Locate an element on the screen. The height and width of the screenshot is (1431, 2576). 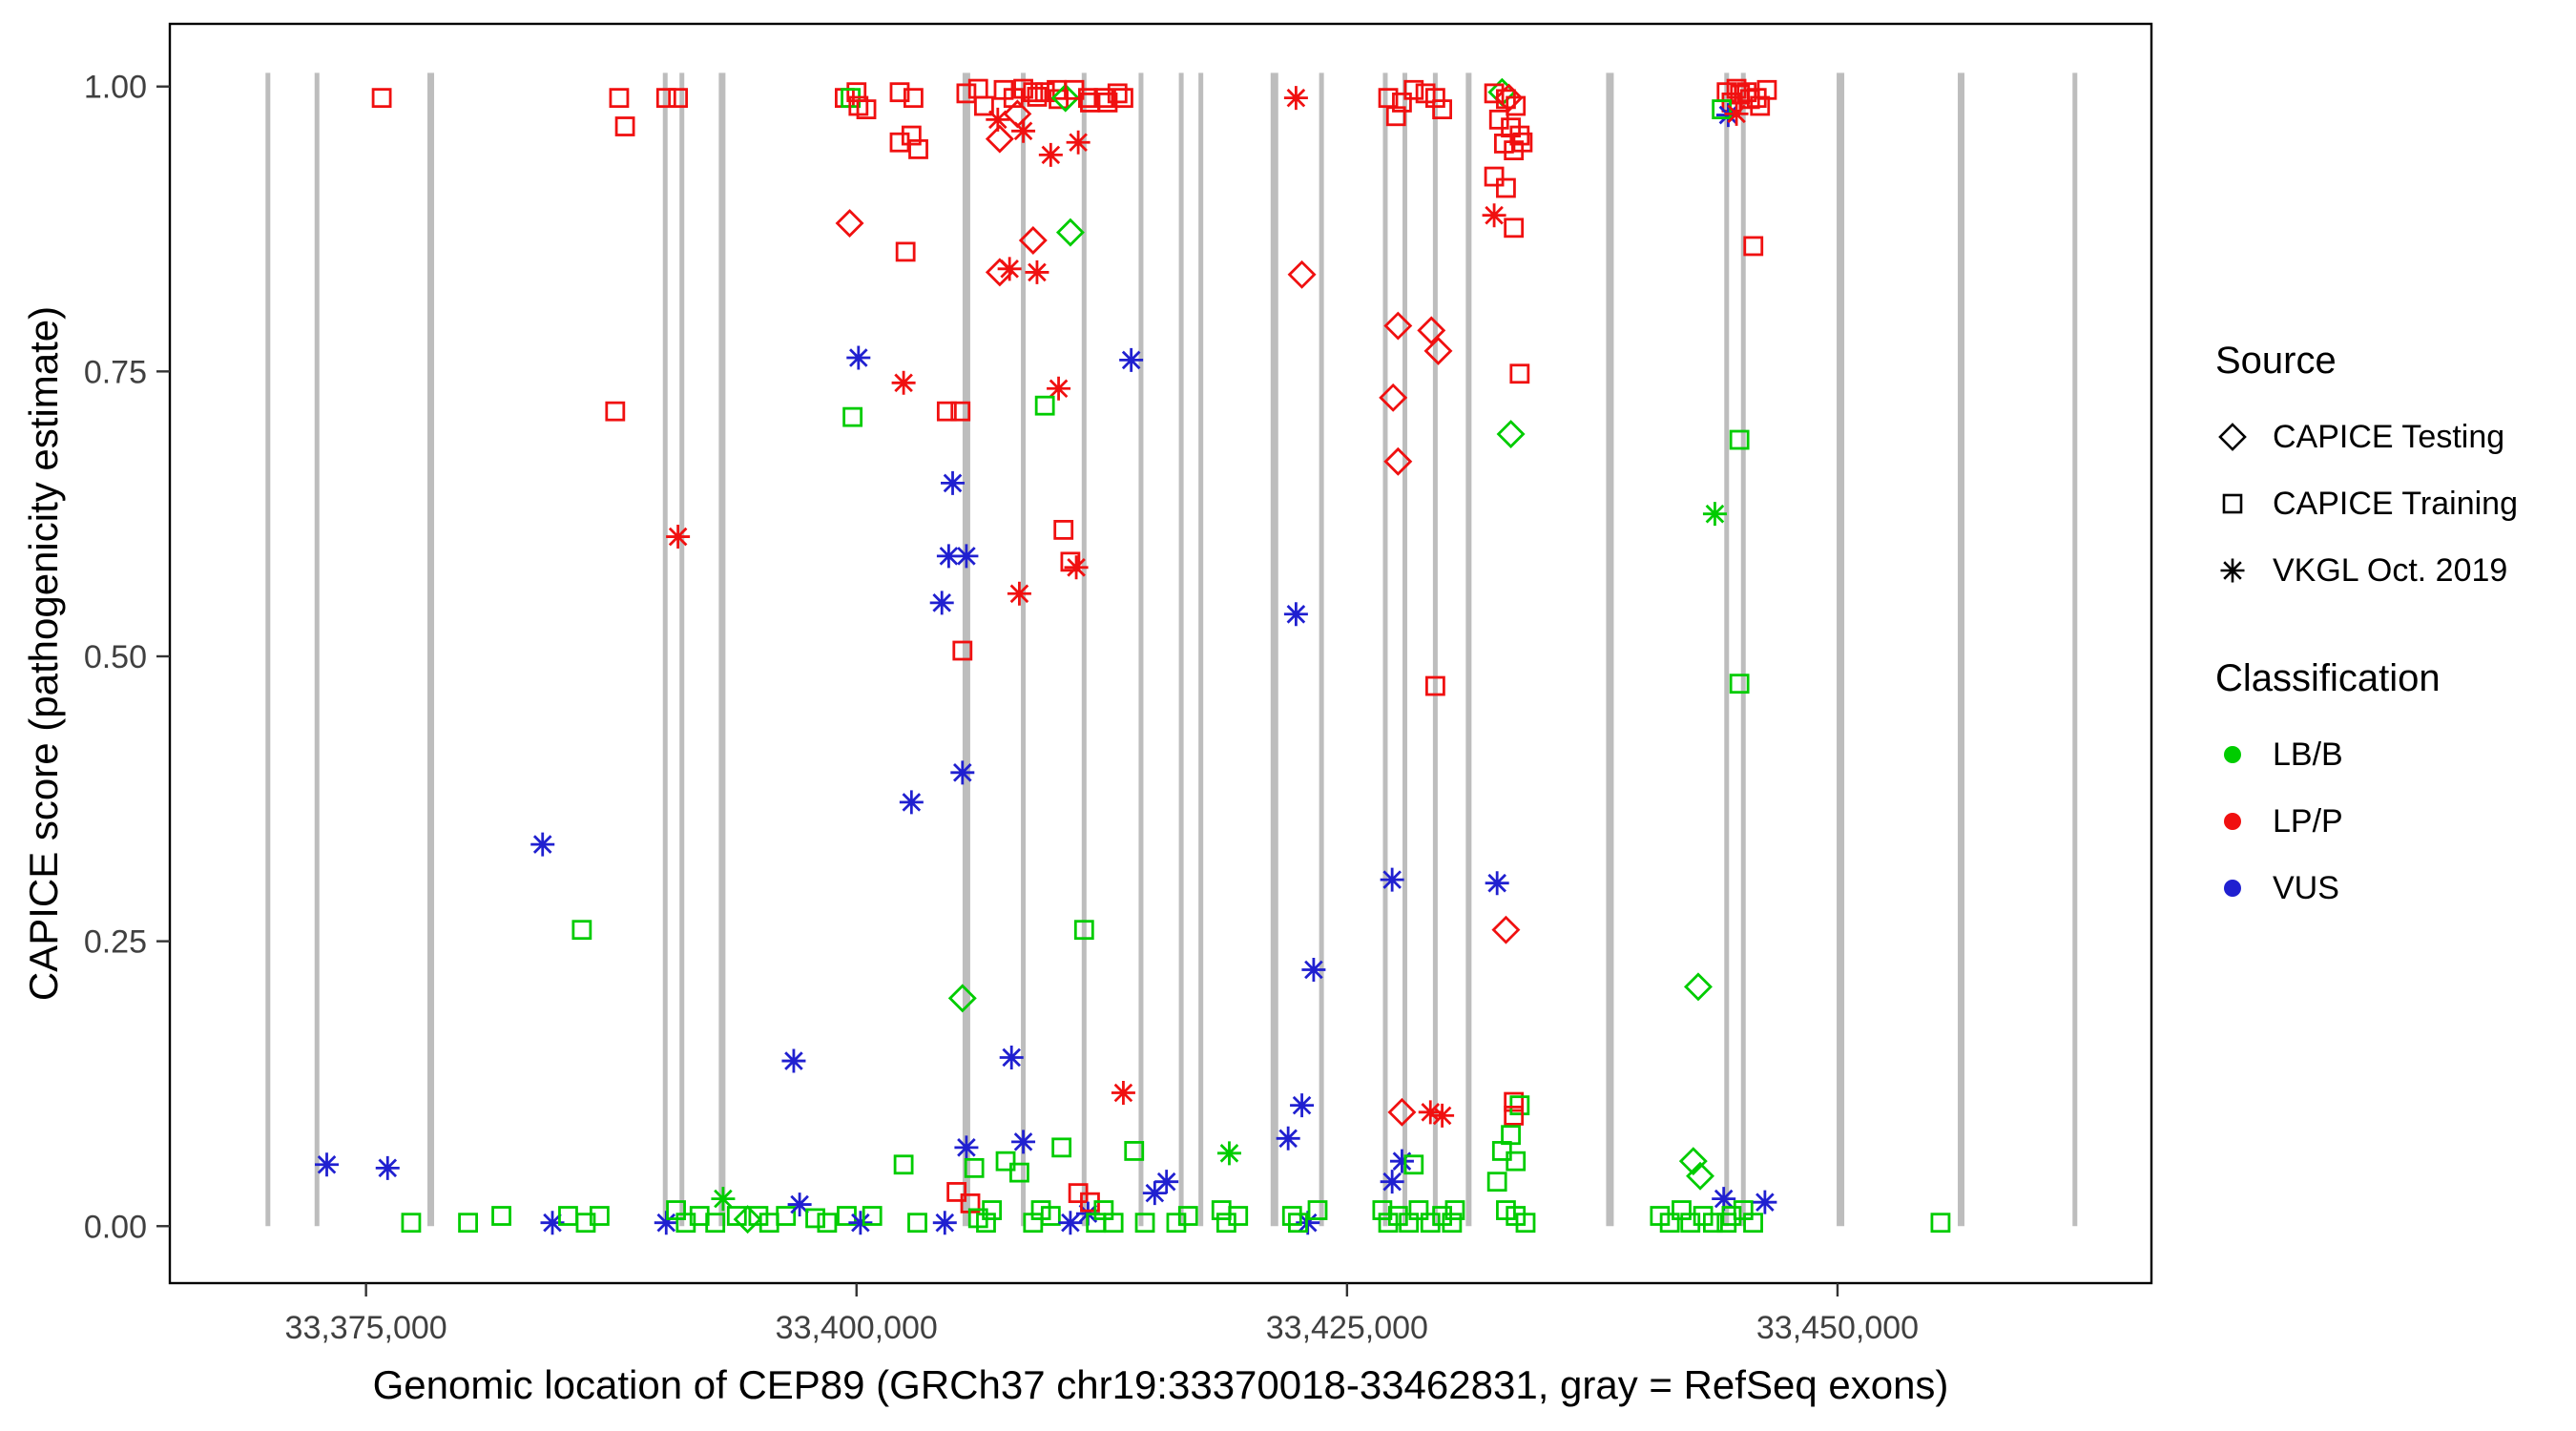
legend-item-label: LP/P is located at coordinates (2308, 821).